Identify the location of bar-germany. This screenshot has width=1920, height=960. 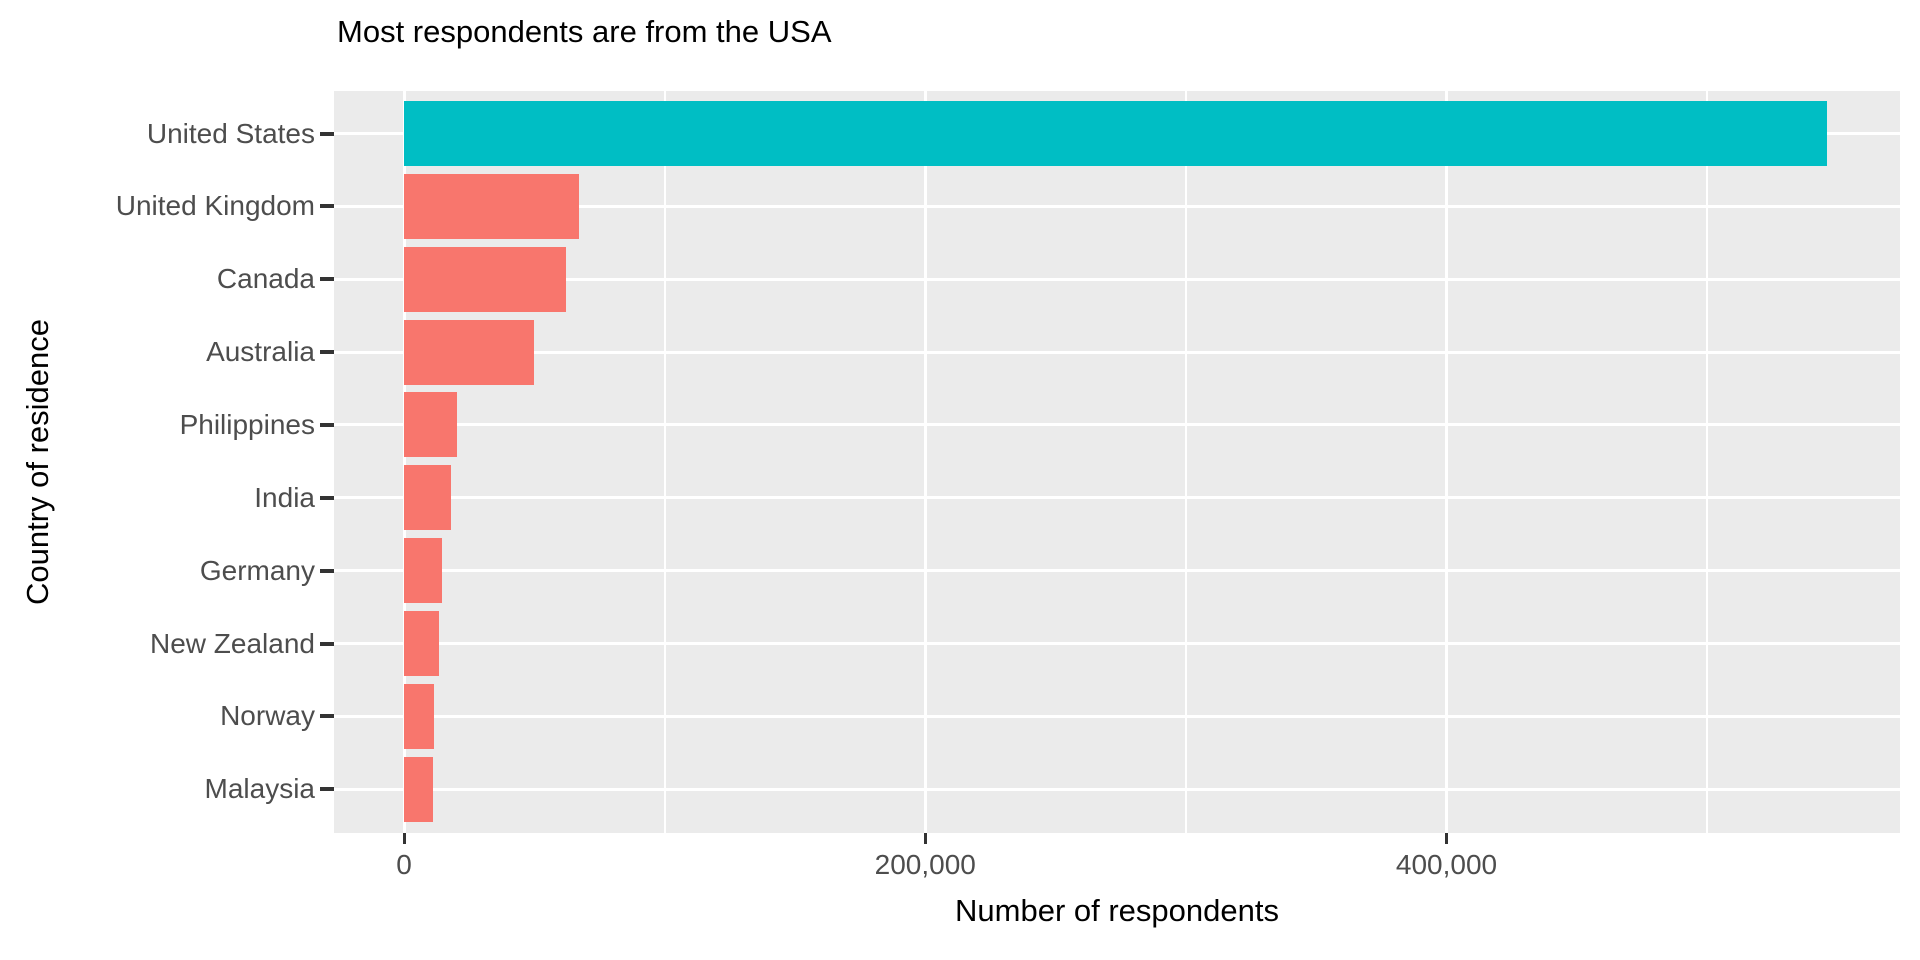
(423, 571).